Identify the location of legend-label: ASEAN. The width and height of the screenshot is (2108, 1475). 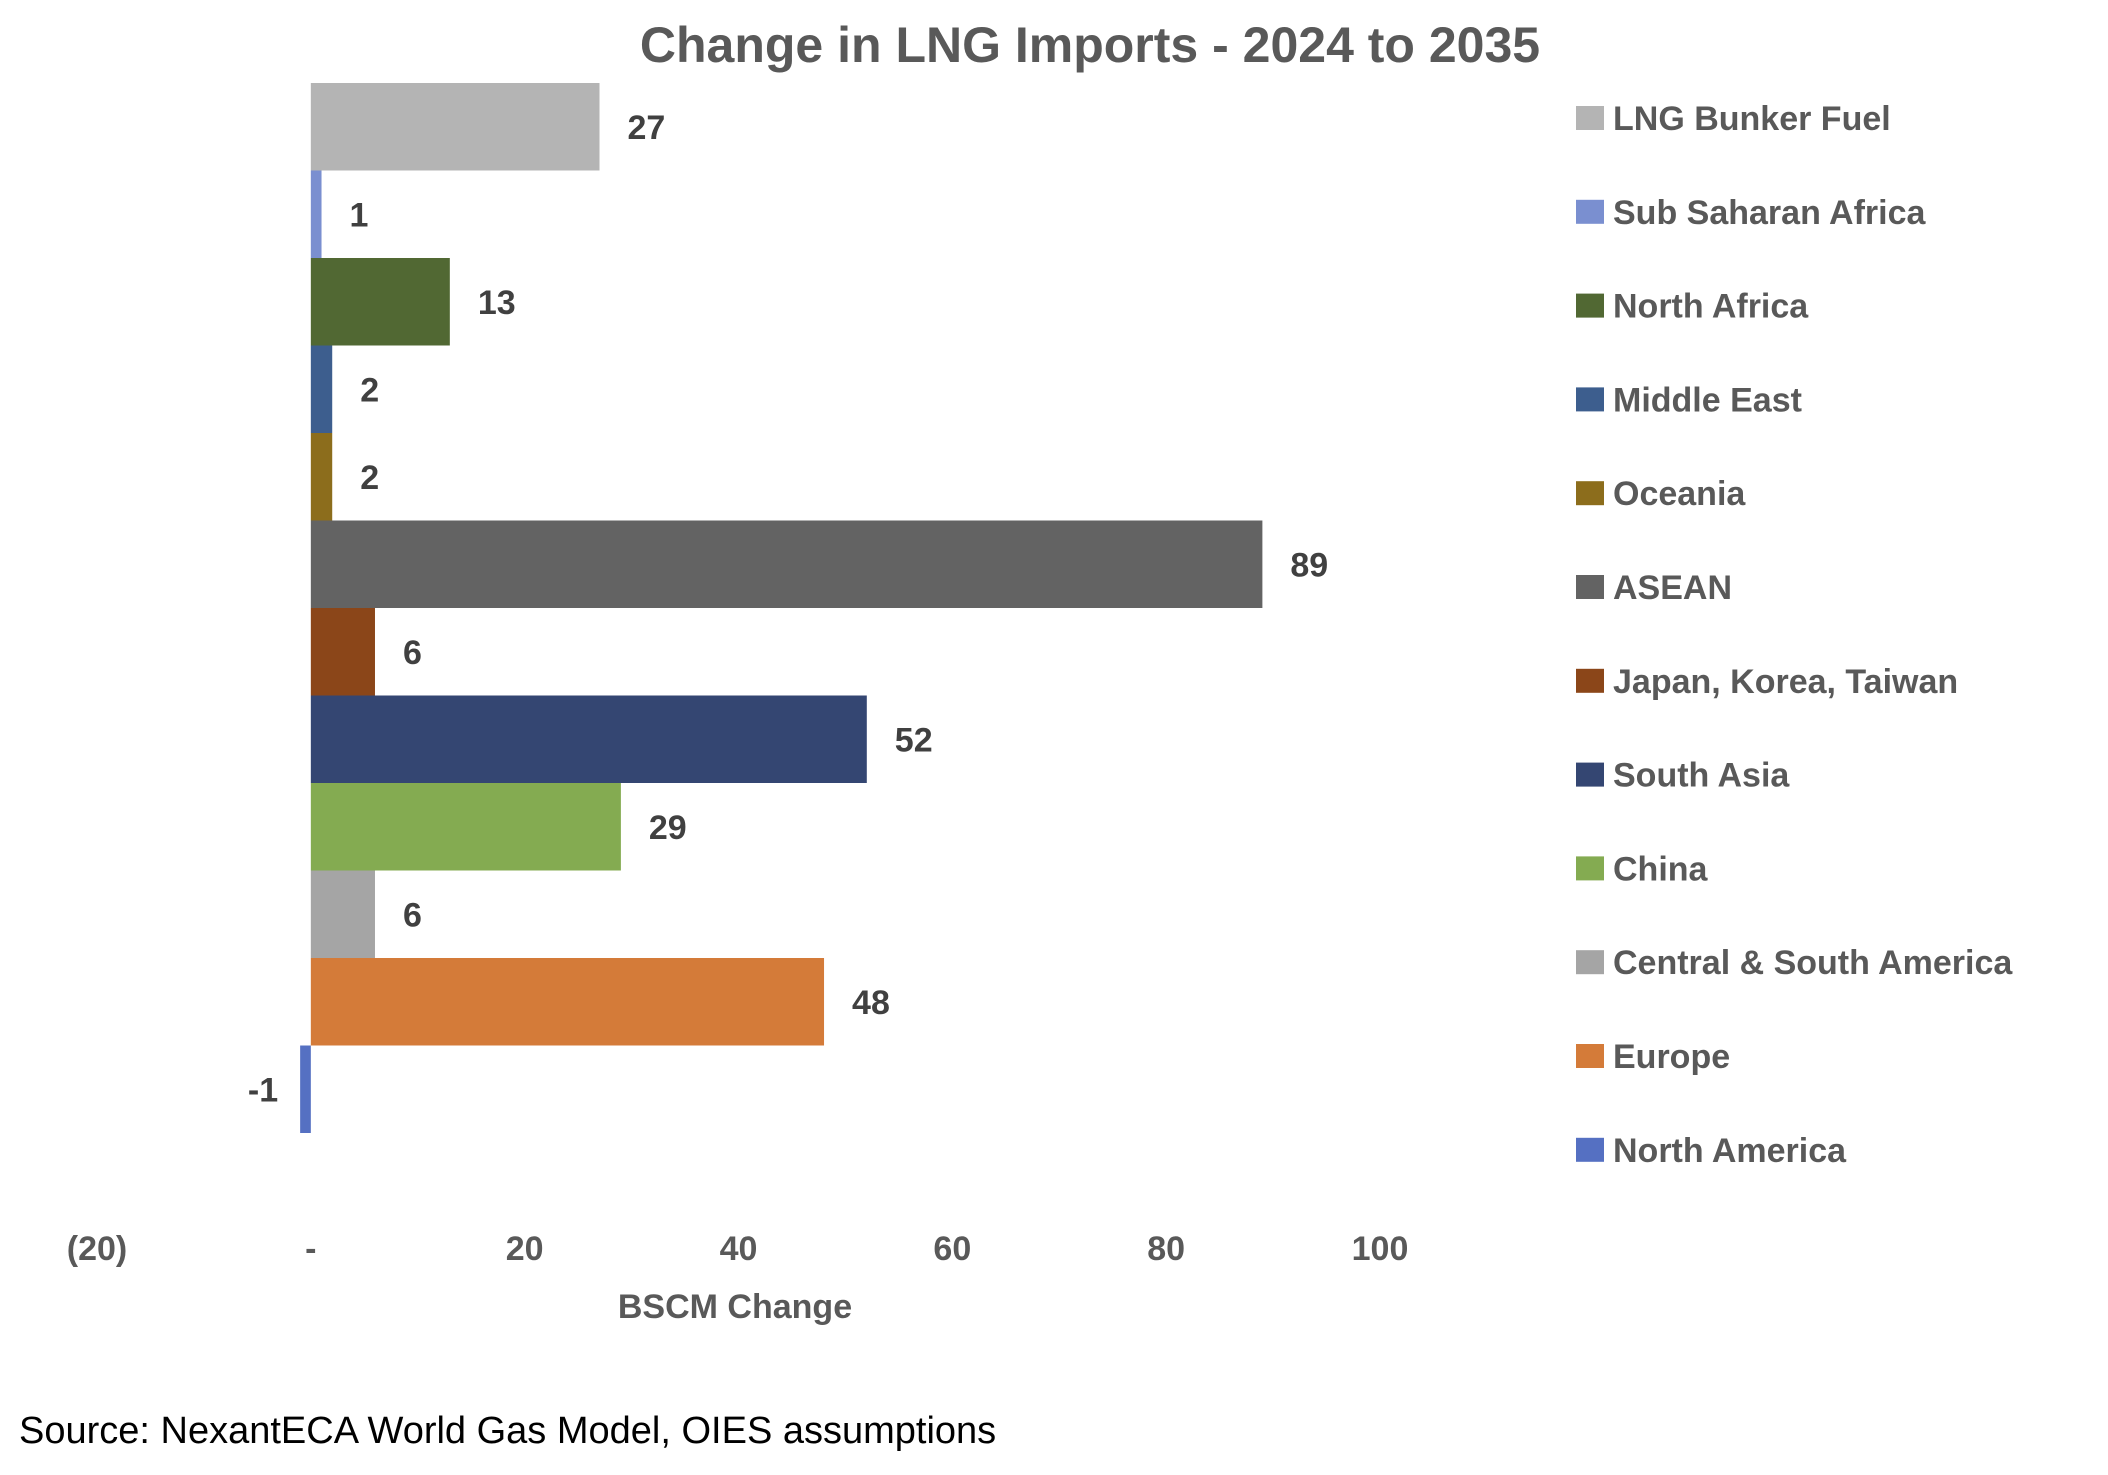
(1672, 588).